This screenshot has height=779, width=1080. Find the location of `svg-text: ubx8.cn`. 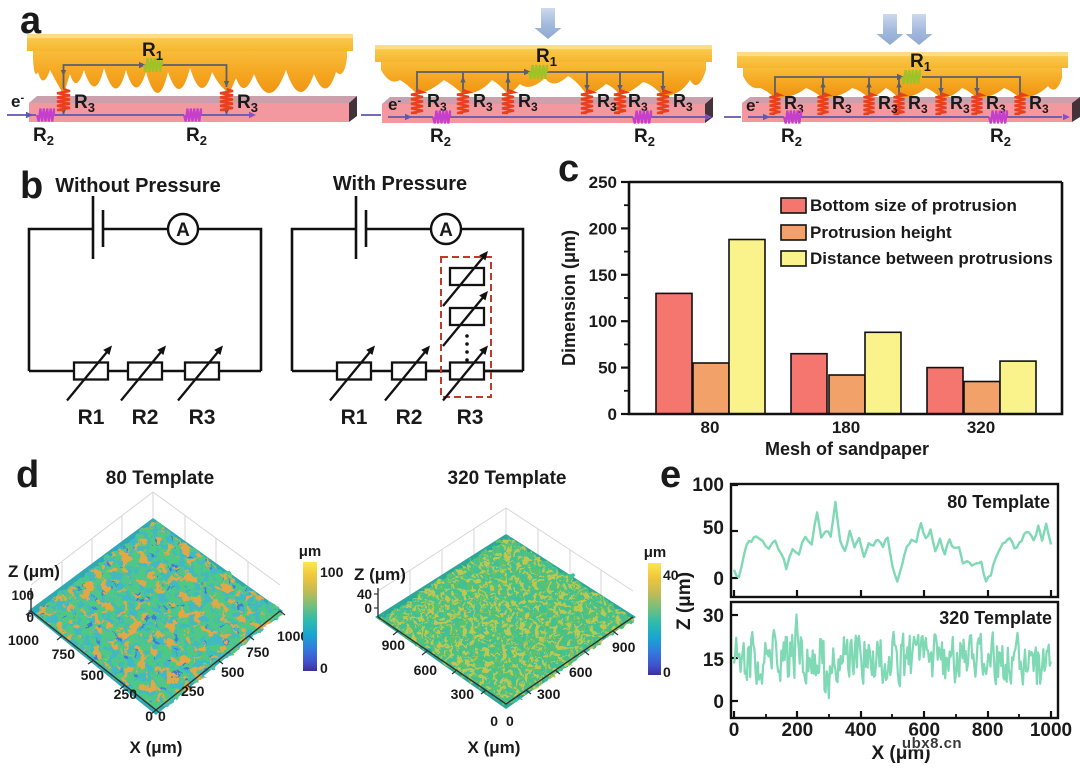

svg-text: ubx8.cn is located at coordinates (932, 743).